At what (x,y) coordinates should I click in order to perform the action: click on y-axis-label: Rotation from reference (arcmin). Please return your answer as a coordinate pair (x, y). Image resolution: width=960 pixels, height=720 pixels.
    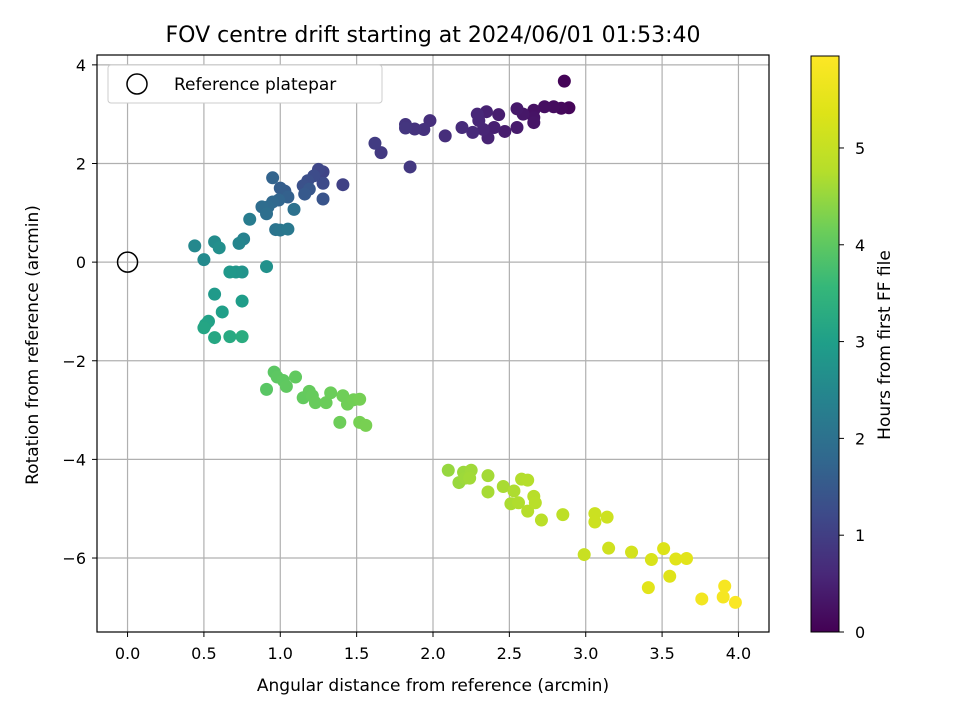
    Looking at the image, I should click on (33, 345).